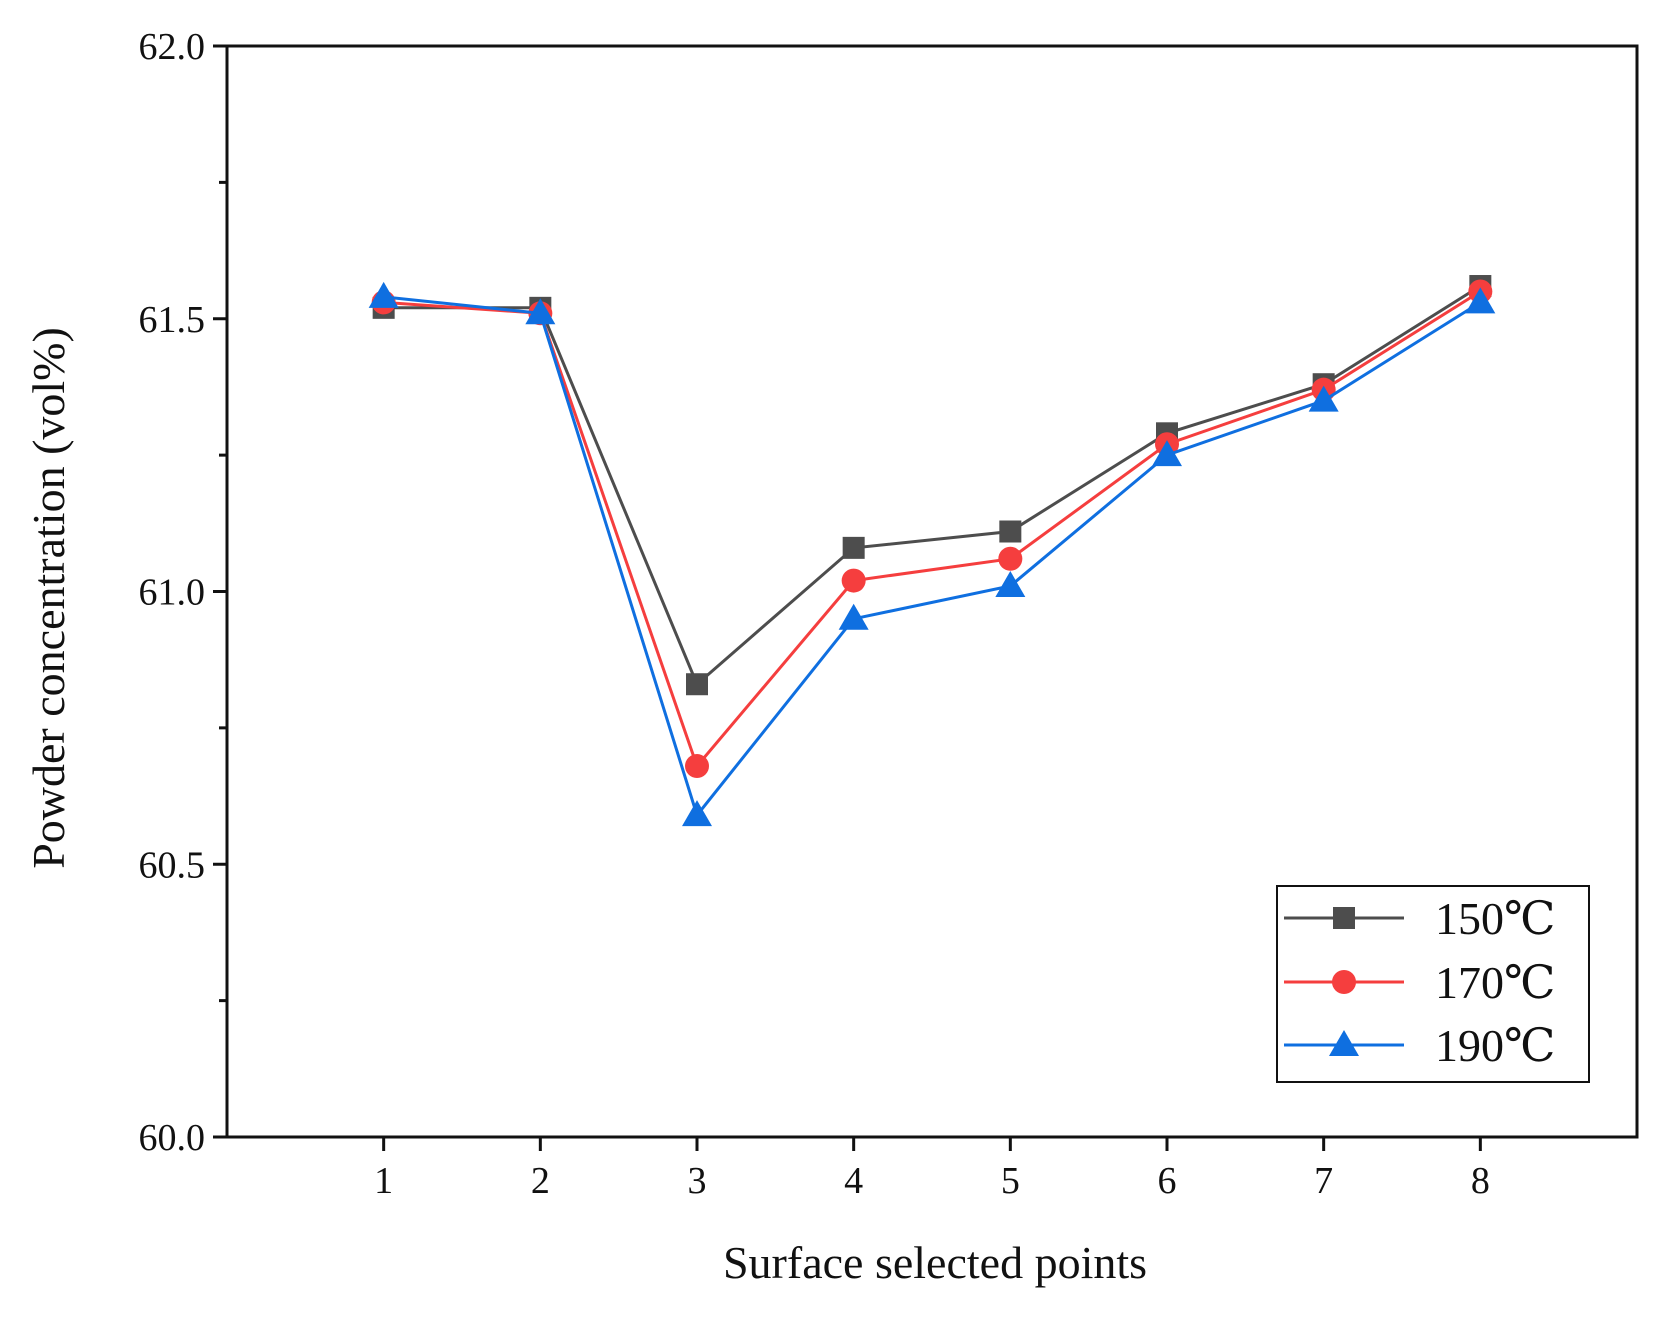  I want to click on x-axis-title: Surface selected points, so click(935, 1262).